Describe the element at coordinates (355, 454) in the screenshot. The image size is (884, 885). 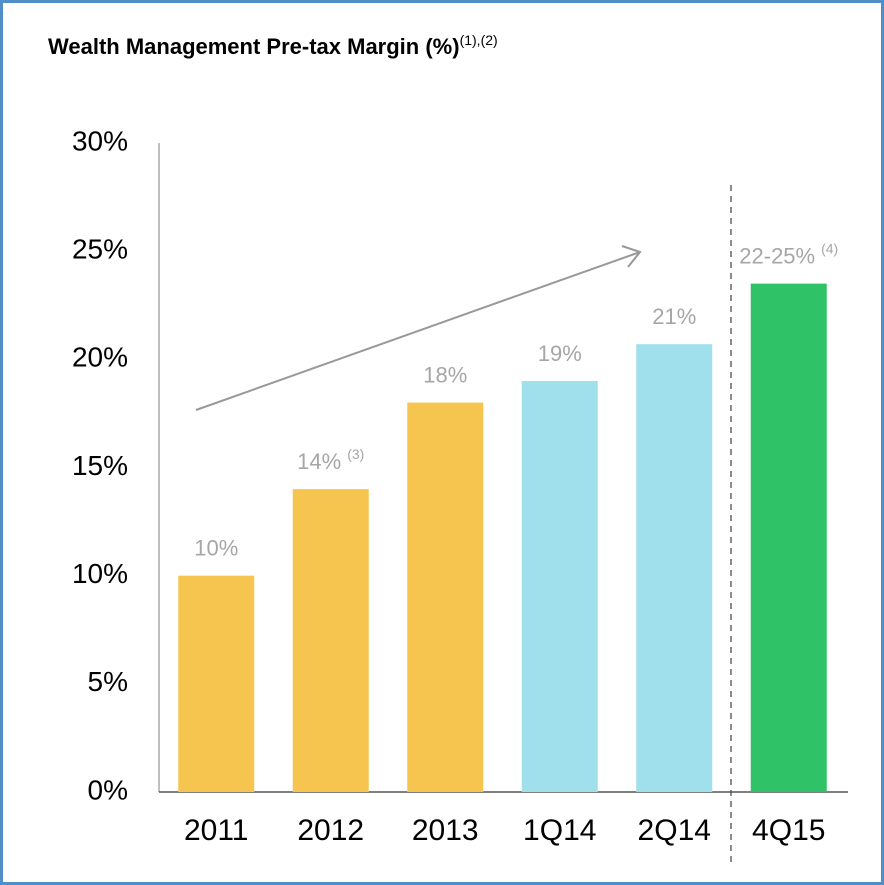
I see `value-label-note: (3)` at that location.